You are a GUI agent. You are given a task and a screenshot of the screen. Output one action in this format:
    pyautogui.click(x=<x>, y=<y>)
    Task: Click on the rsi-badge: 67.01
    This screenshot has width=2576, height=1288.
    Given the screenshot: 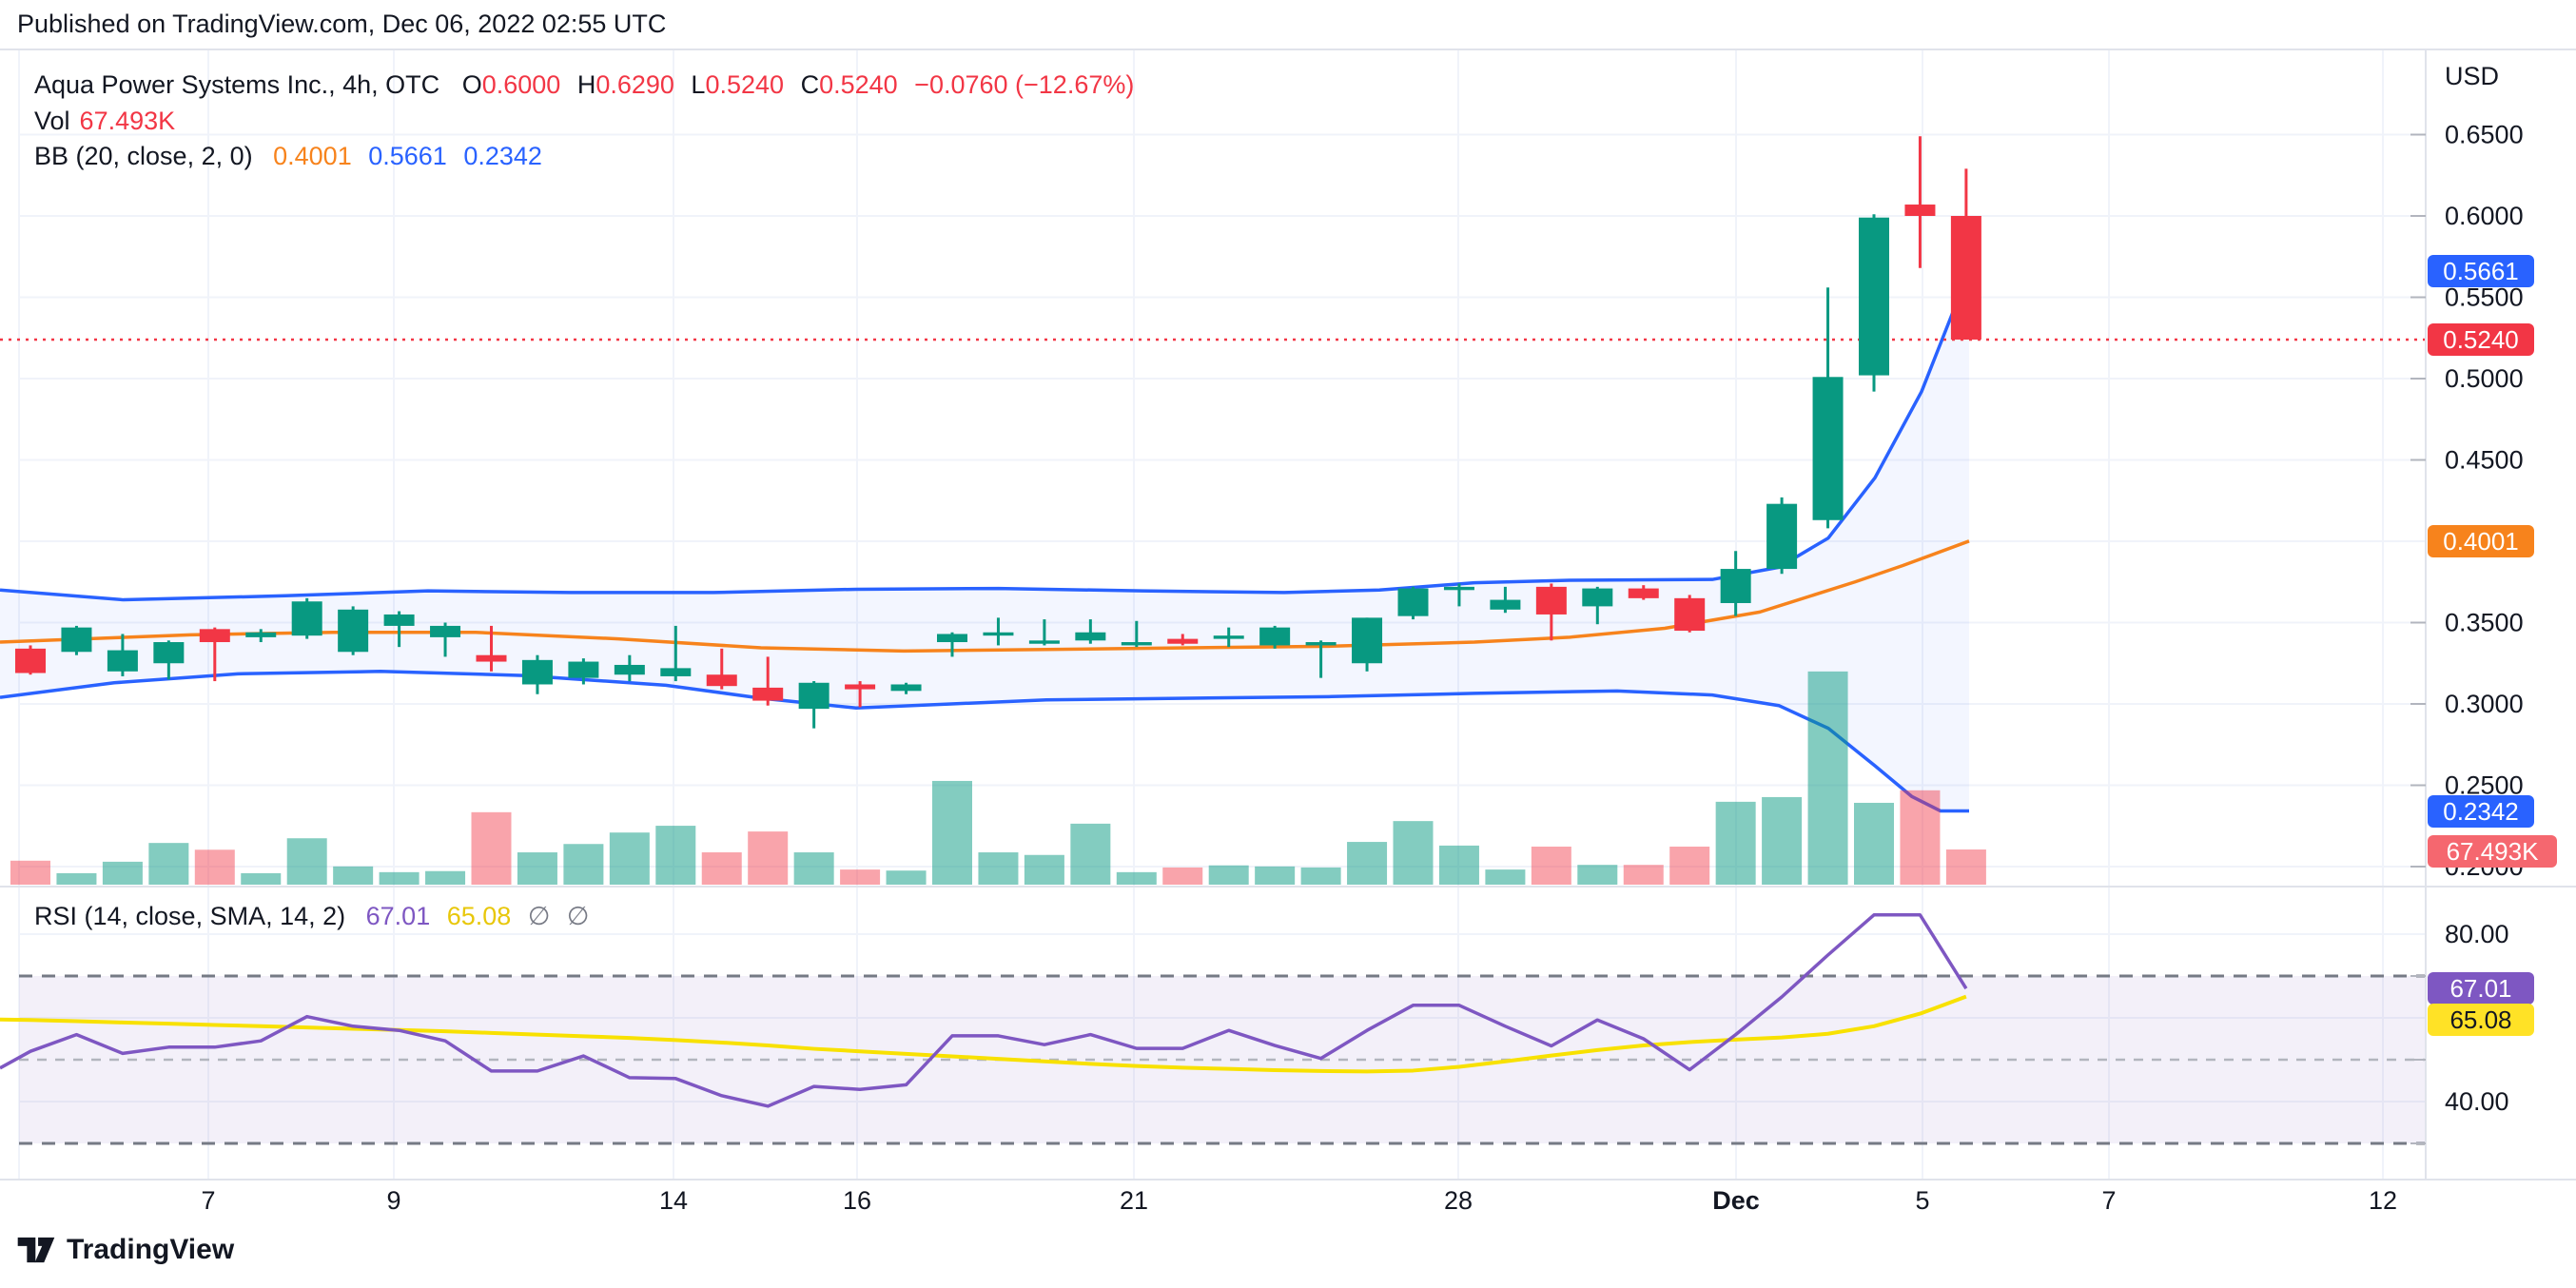 What is the action you would take?
    pyautogui.click(x=2481, y=989)
    